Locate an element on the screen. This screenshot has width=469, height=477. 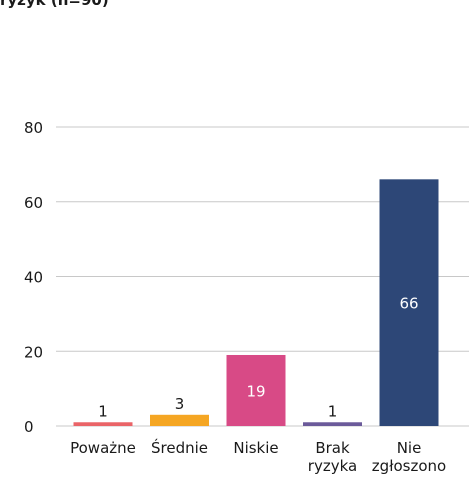
y-tick-label: 0 is located at coordinates (29, 427).